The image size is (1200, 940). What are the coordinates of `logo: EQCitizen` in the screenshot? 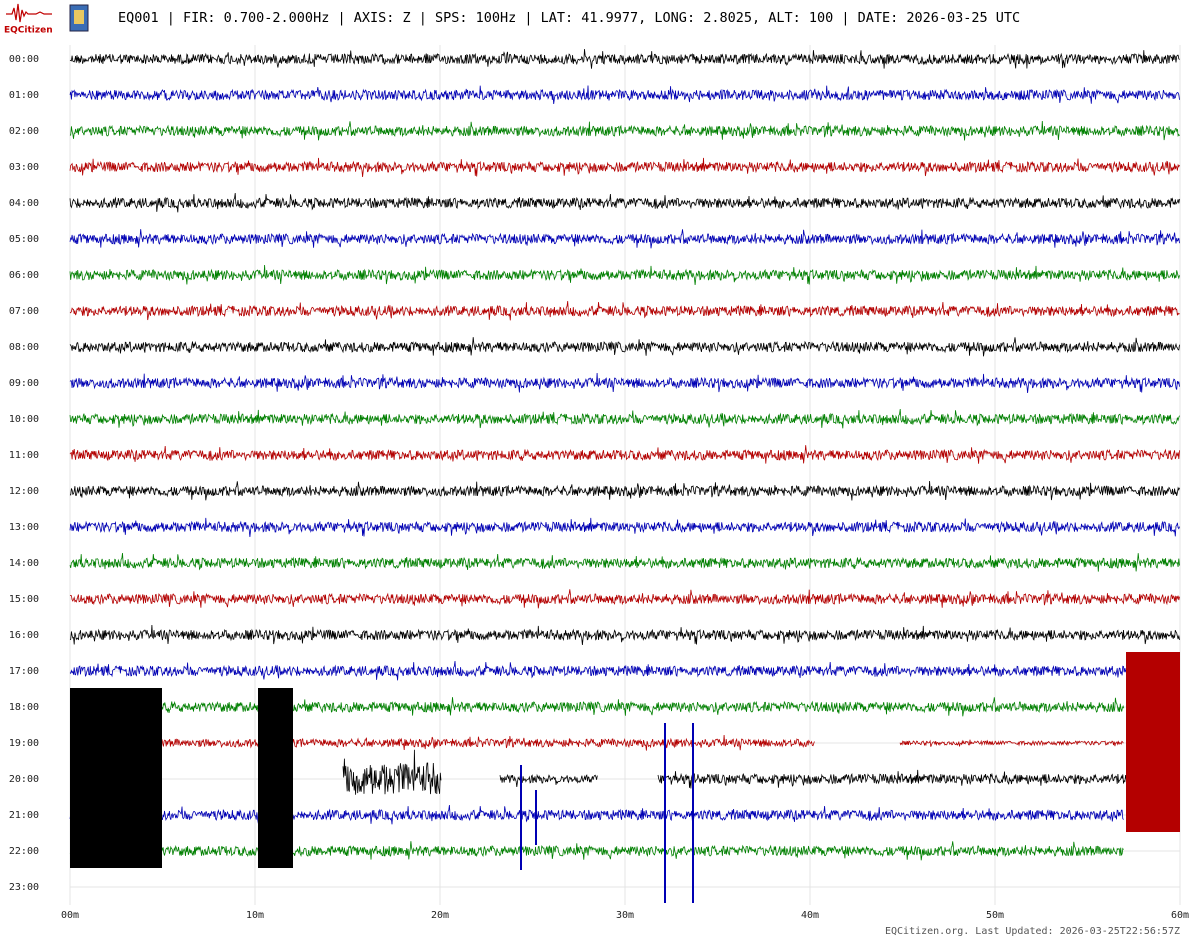 It's located at (46, 19).